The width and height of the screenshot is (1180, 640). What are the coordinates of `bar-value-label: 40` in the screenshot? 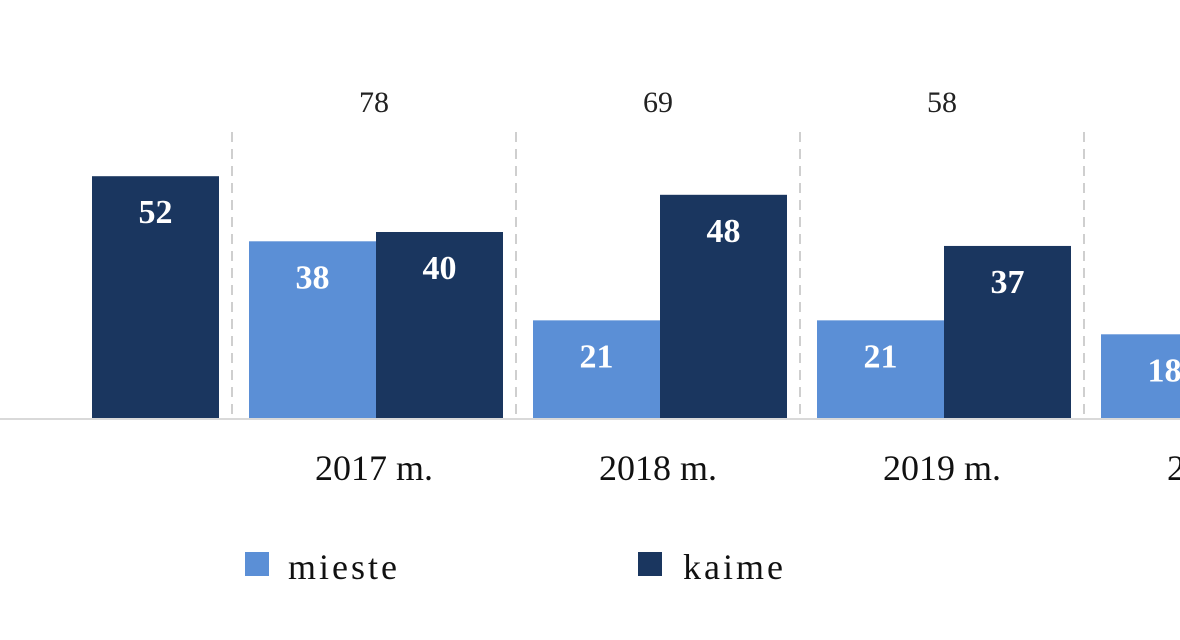 It's located at (440, 268).